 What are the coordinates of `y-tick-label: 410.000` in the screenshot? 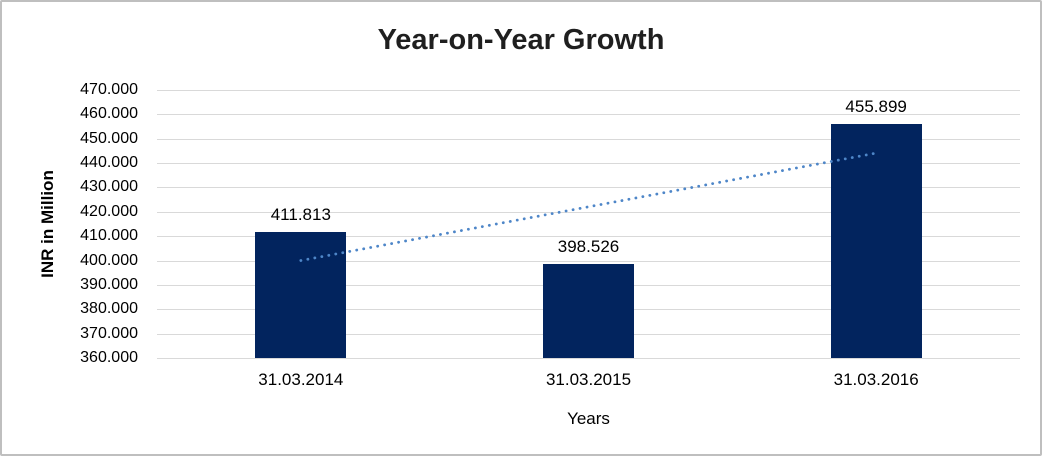 It's located at (109, 236).